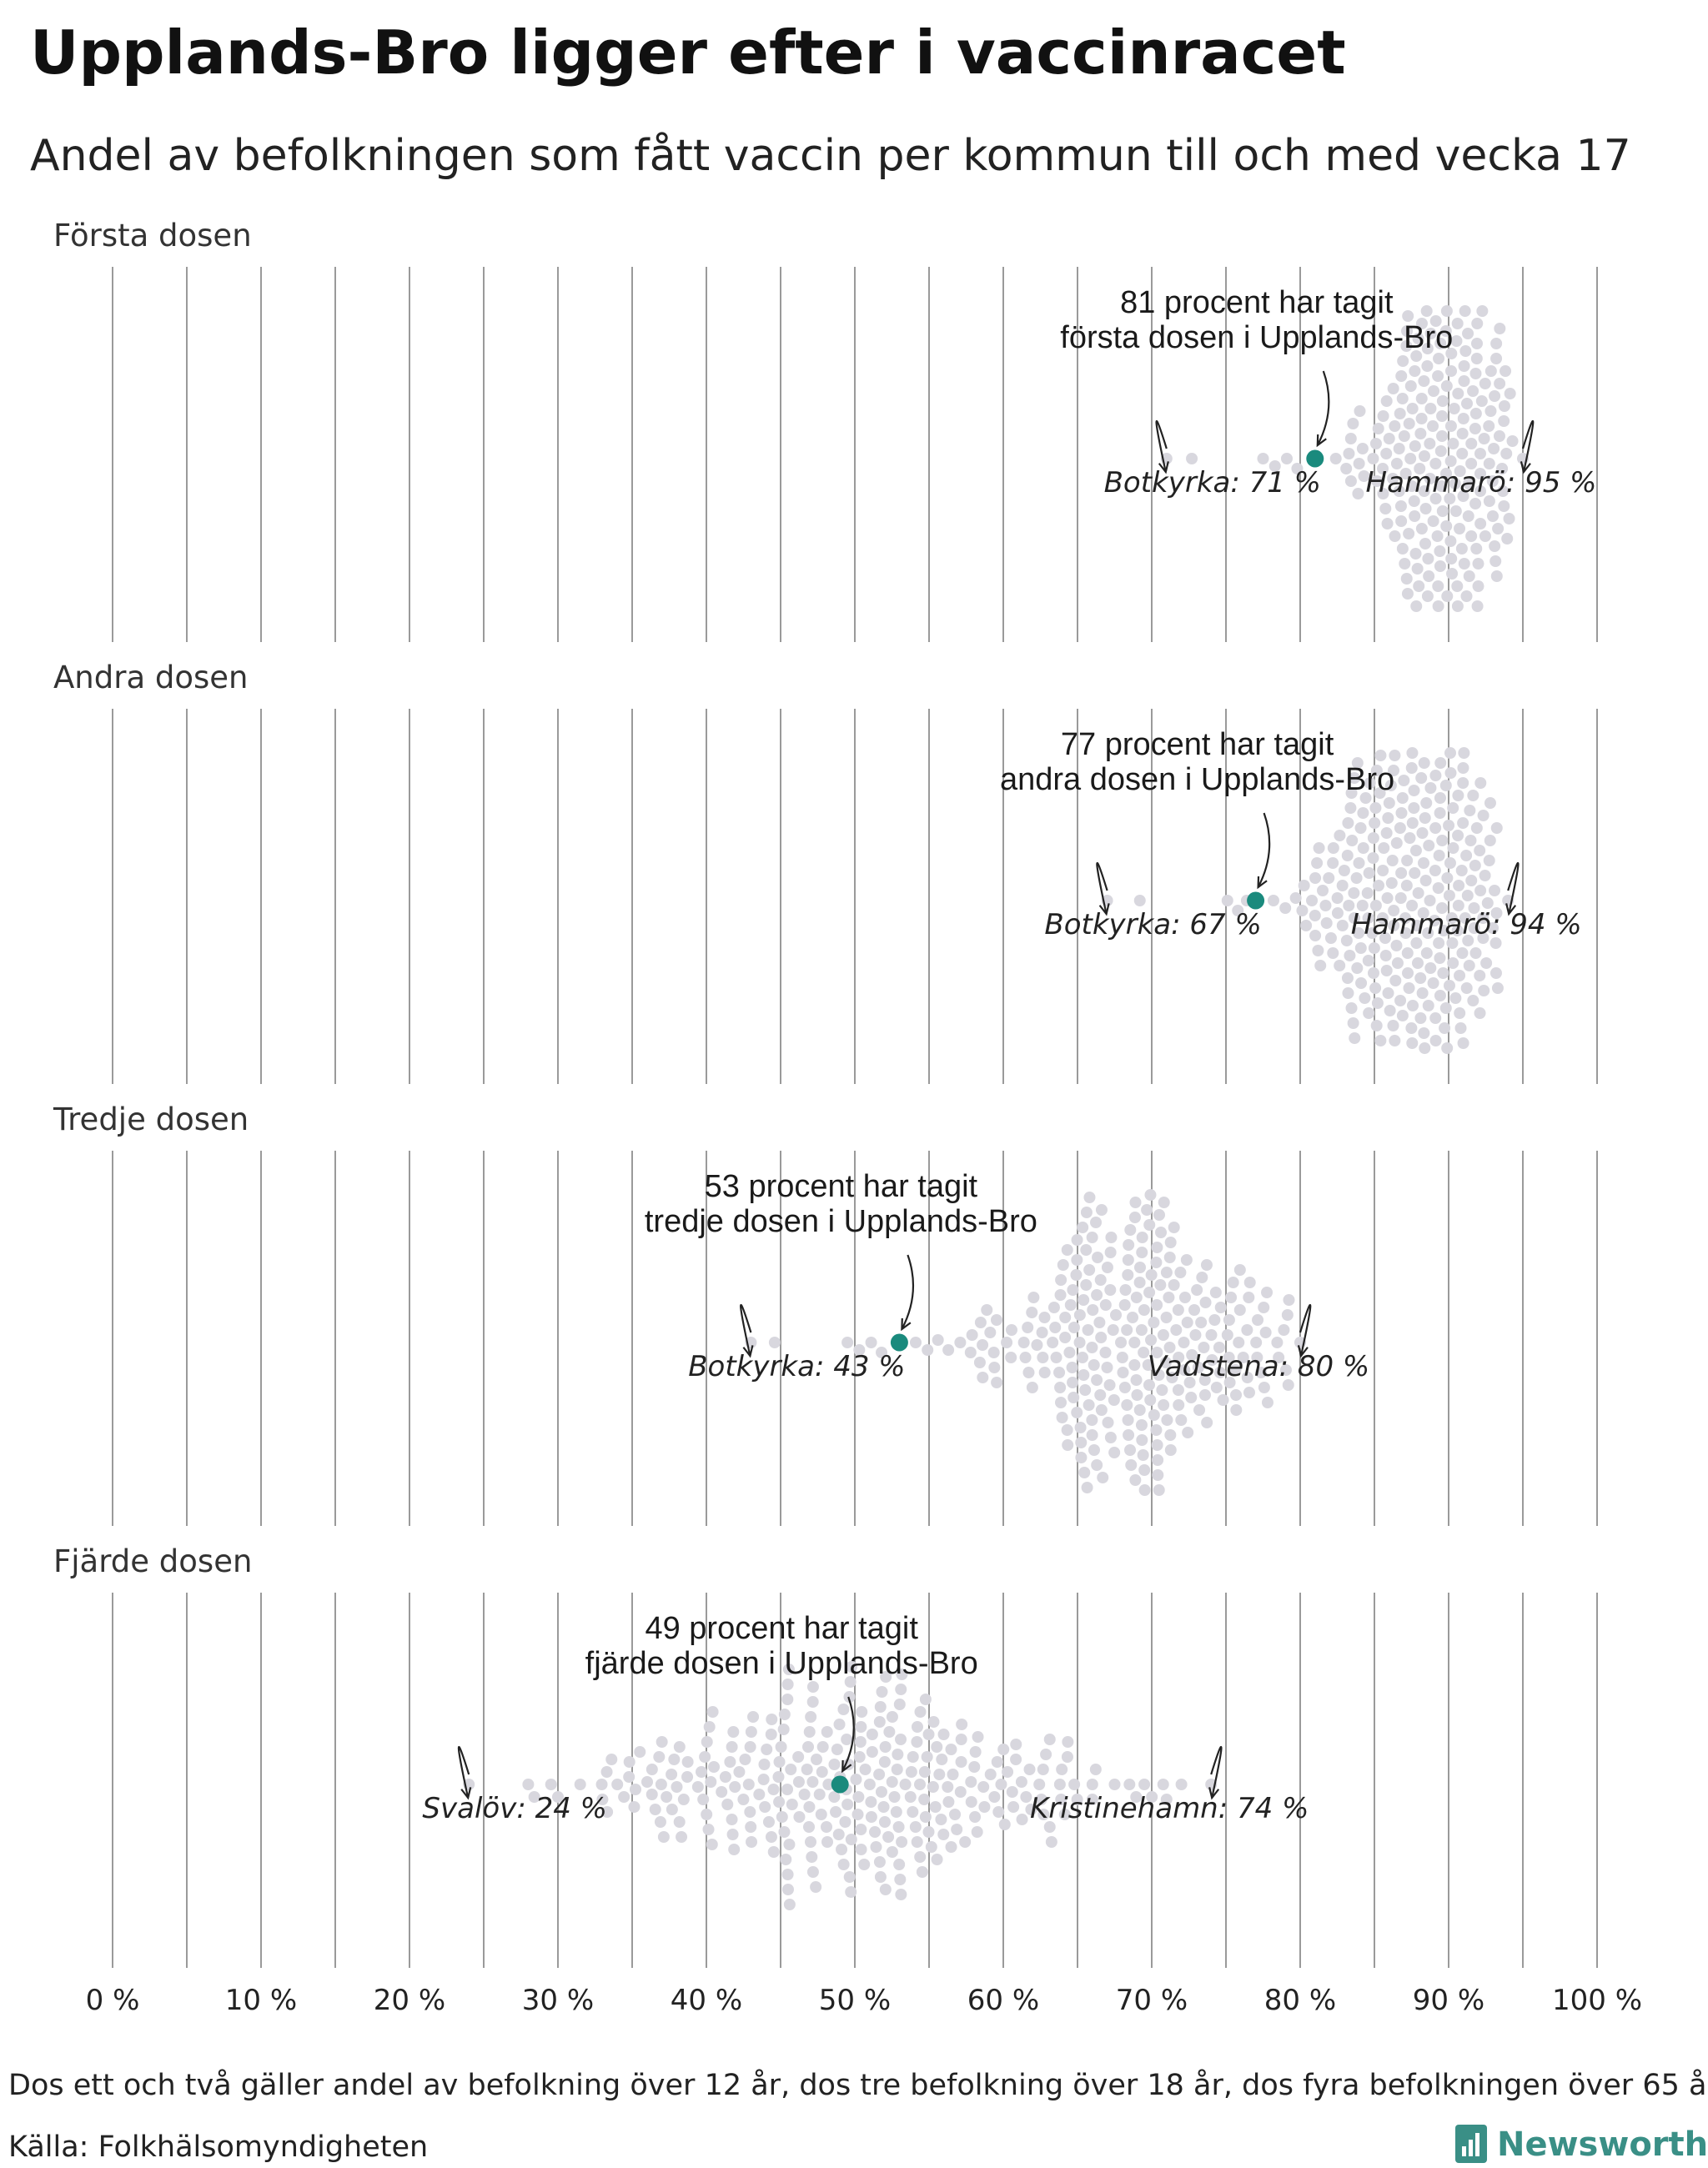 The height and width of the screenshot is (2168, 1708). I want to click on upplands-bro-dot, so click(899, 1342).